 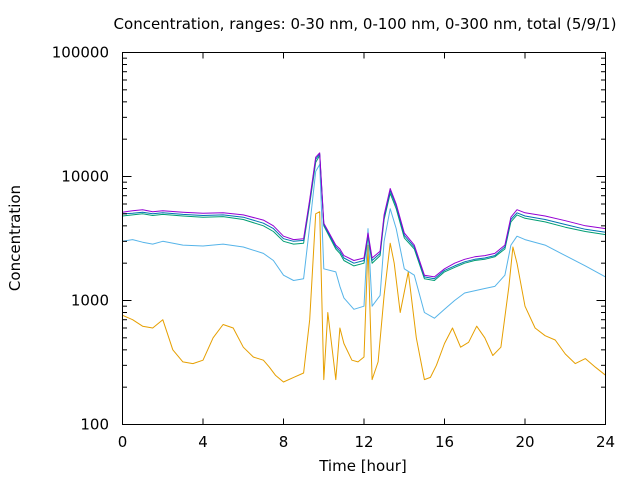 What do you see at coordinates (90, 301) in the screenshot?
I see `y-tick-label: 1000` at bounding box center [90, 301].